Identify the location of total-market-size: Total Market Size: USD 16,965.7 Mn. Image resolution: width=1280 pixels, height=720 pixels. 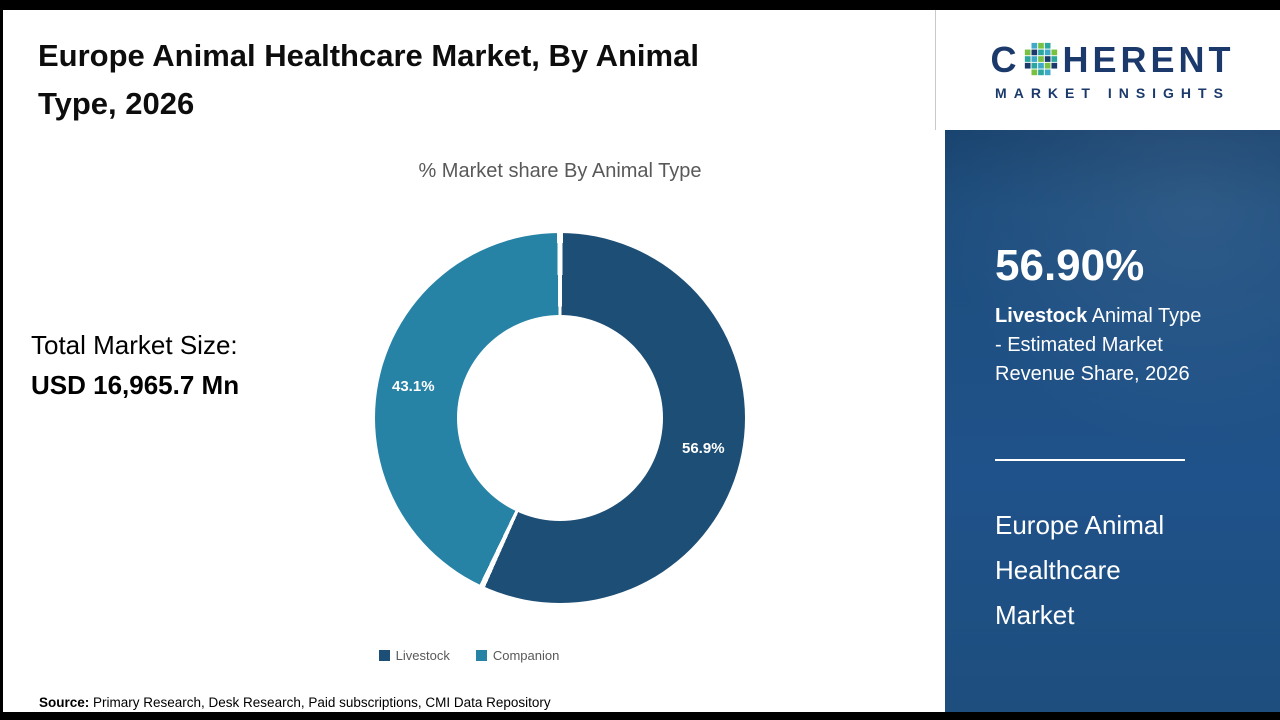
(135, 365).